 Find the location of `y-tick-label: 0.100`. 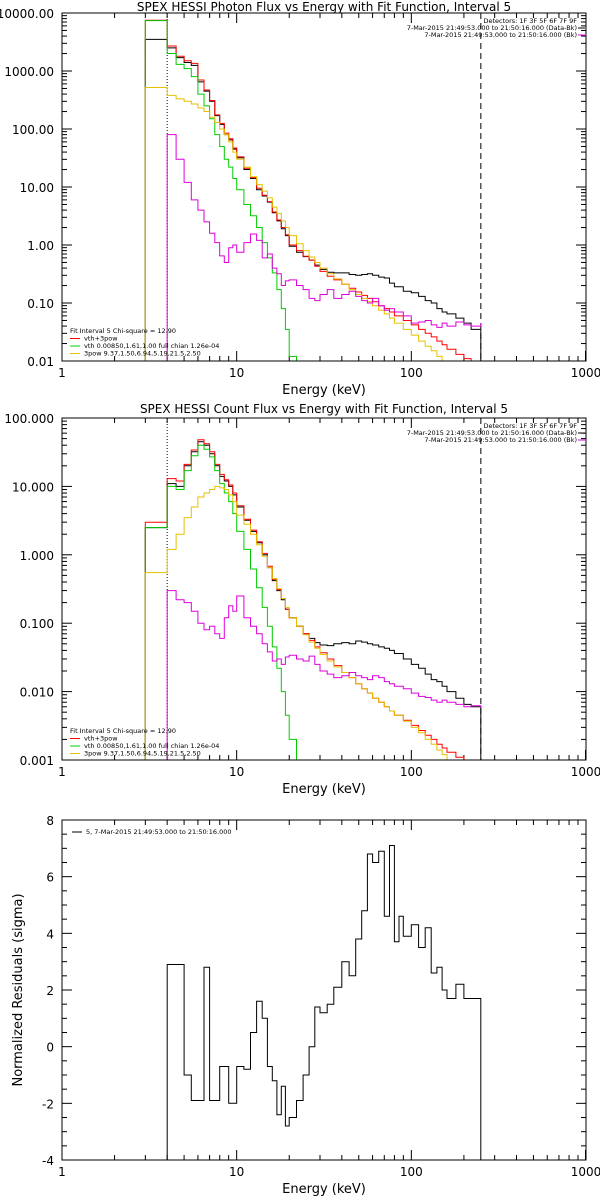

y-tick-label: 0.100 is located at coordinates (37, 624).